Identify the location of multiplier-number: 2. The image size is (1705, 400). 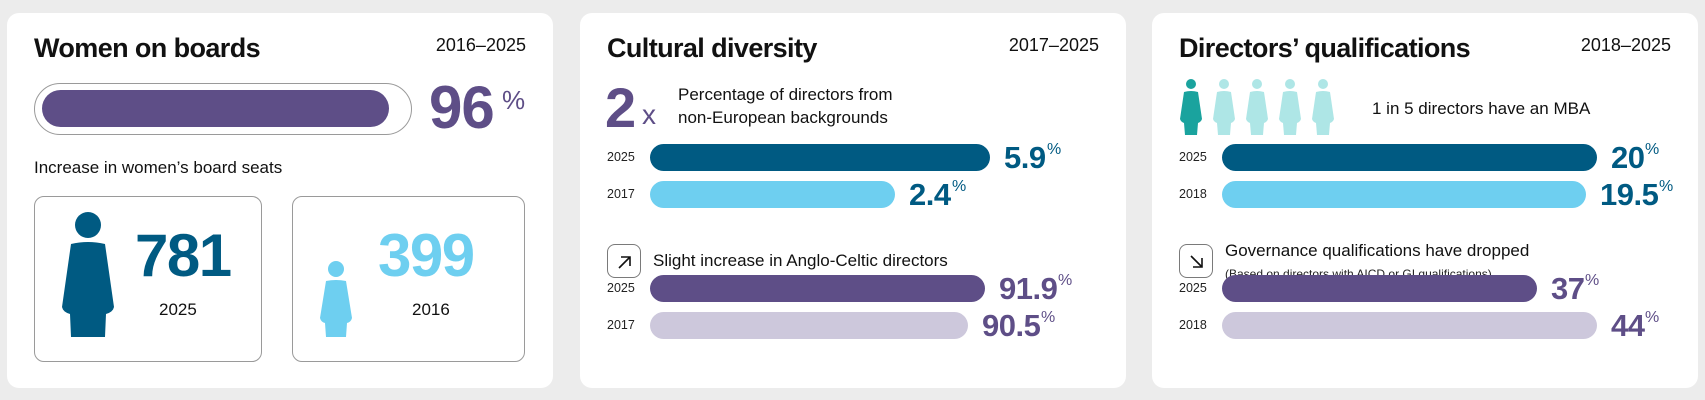
(621, 107).